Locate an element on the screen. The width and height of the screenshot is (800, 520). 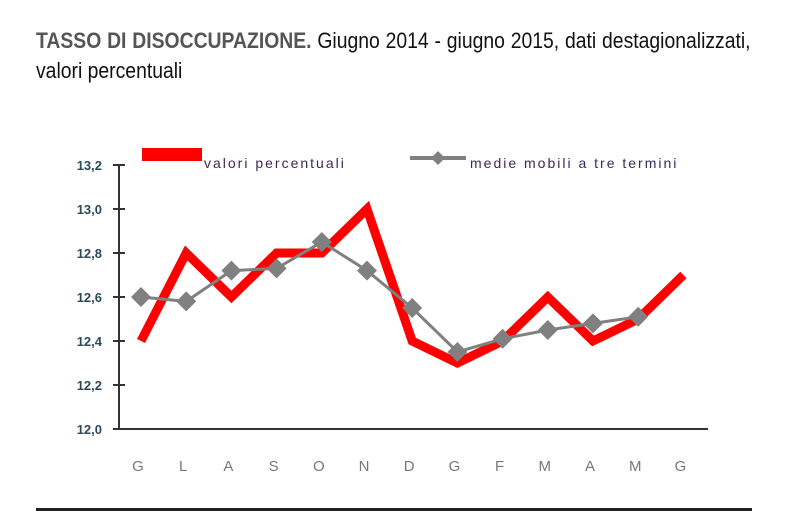
x-tick-label: O is located at coordinates (319, 466).